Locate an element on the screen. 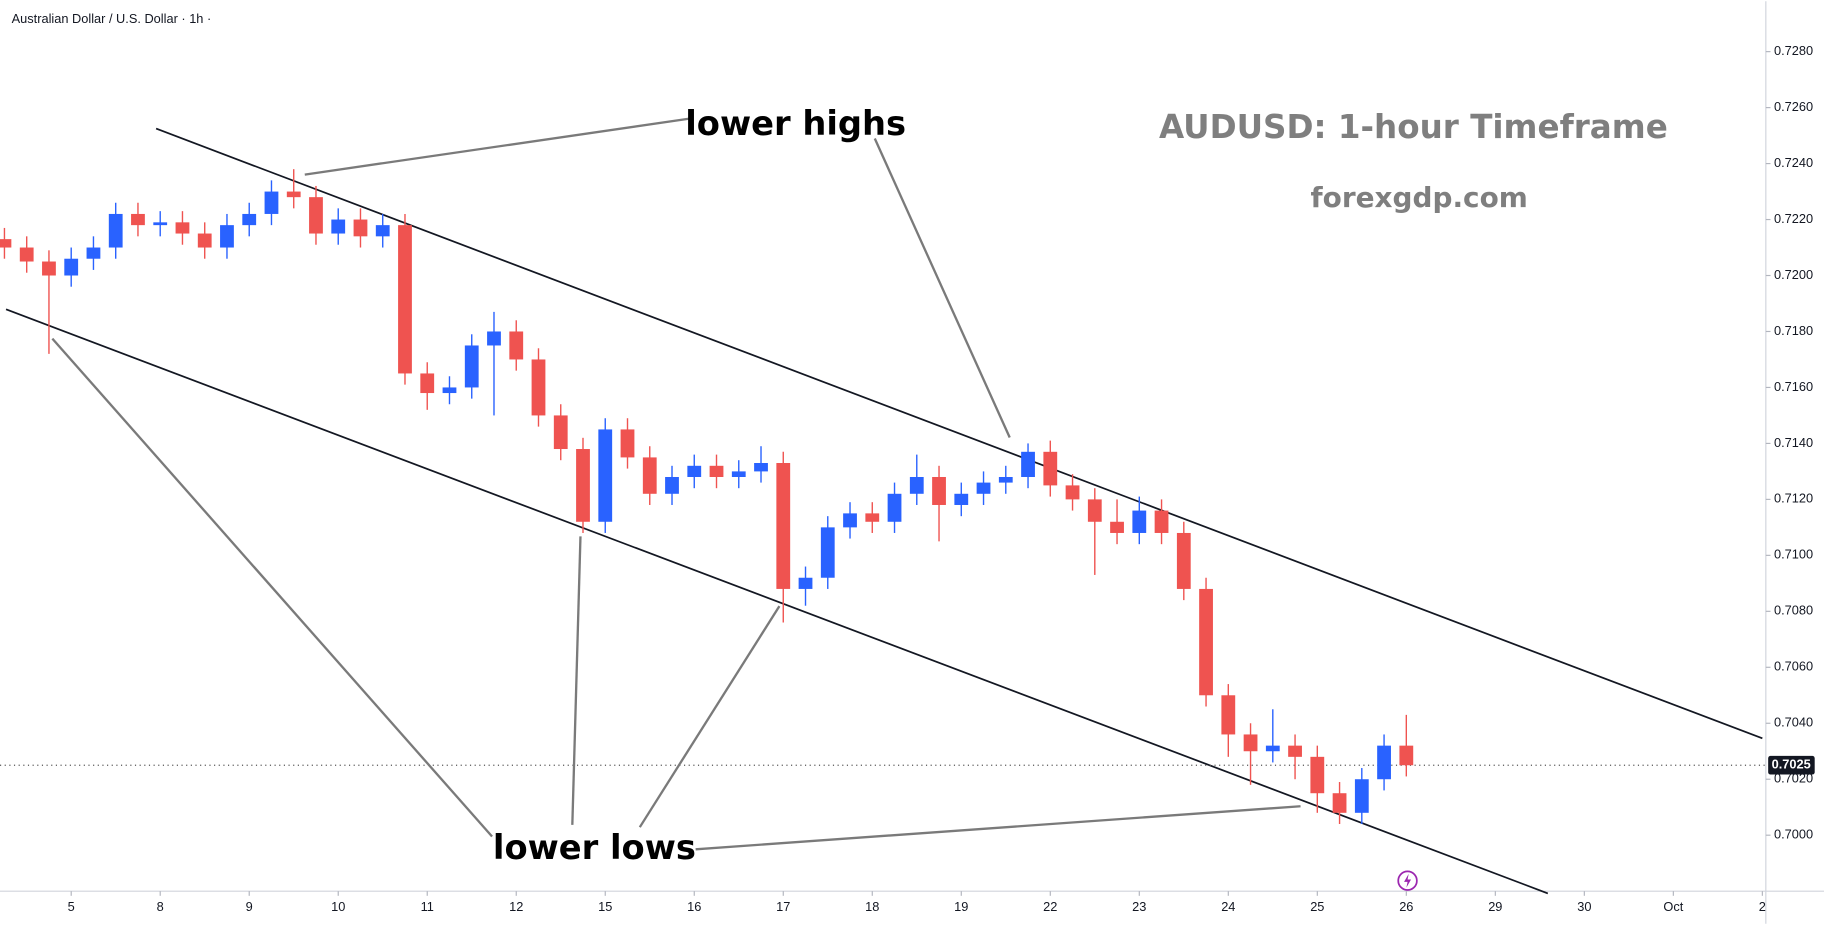  x-tick-label: 22 is located at coordinates (1050, 906).